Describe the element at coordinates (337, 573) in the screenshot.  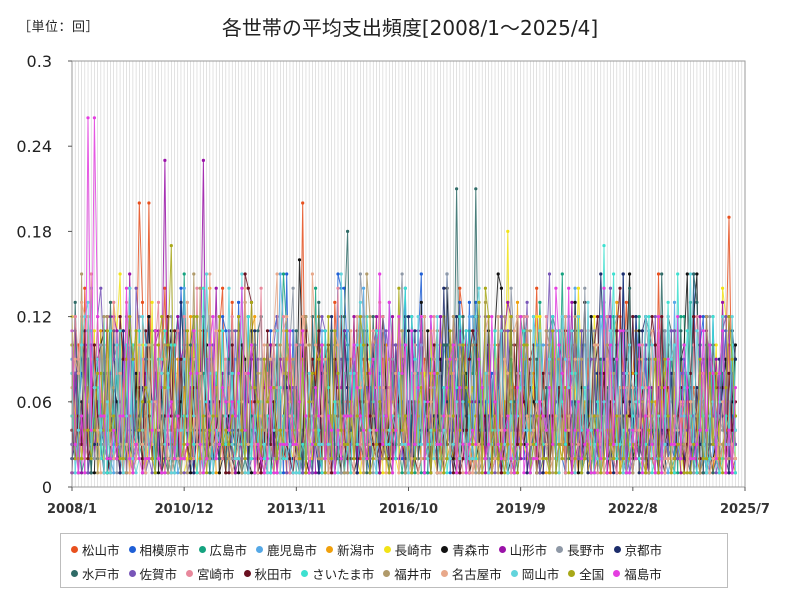
I see `legend-item: さいたま市` at that location.